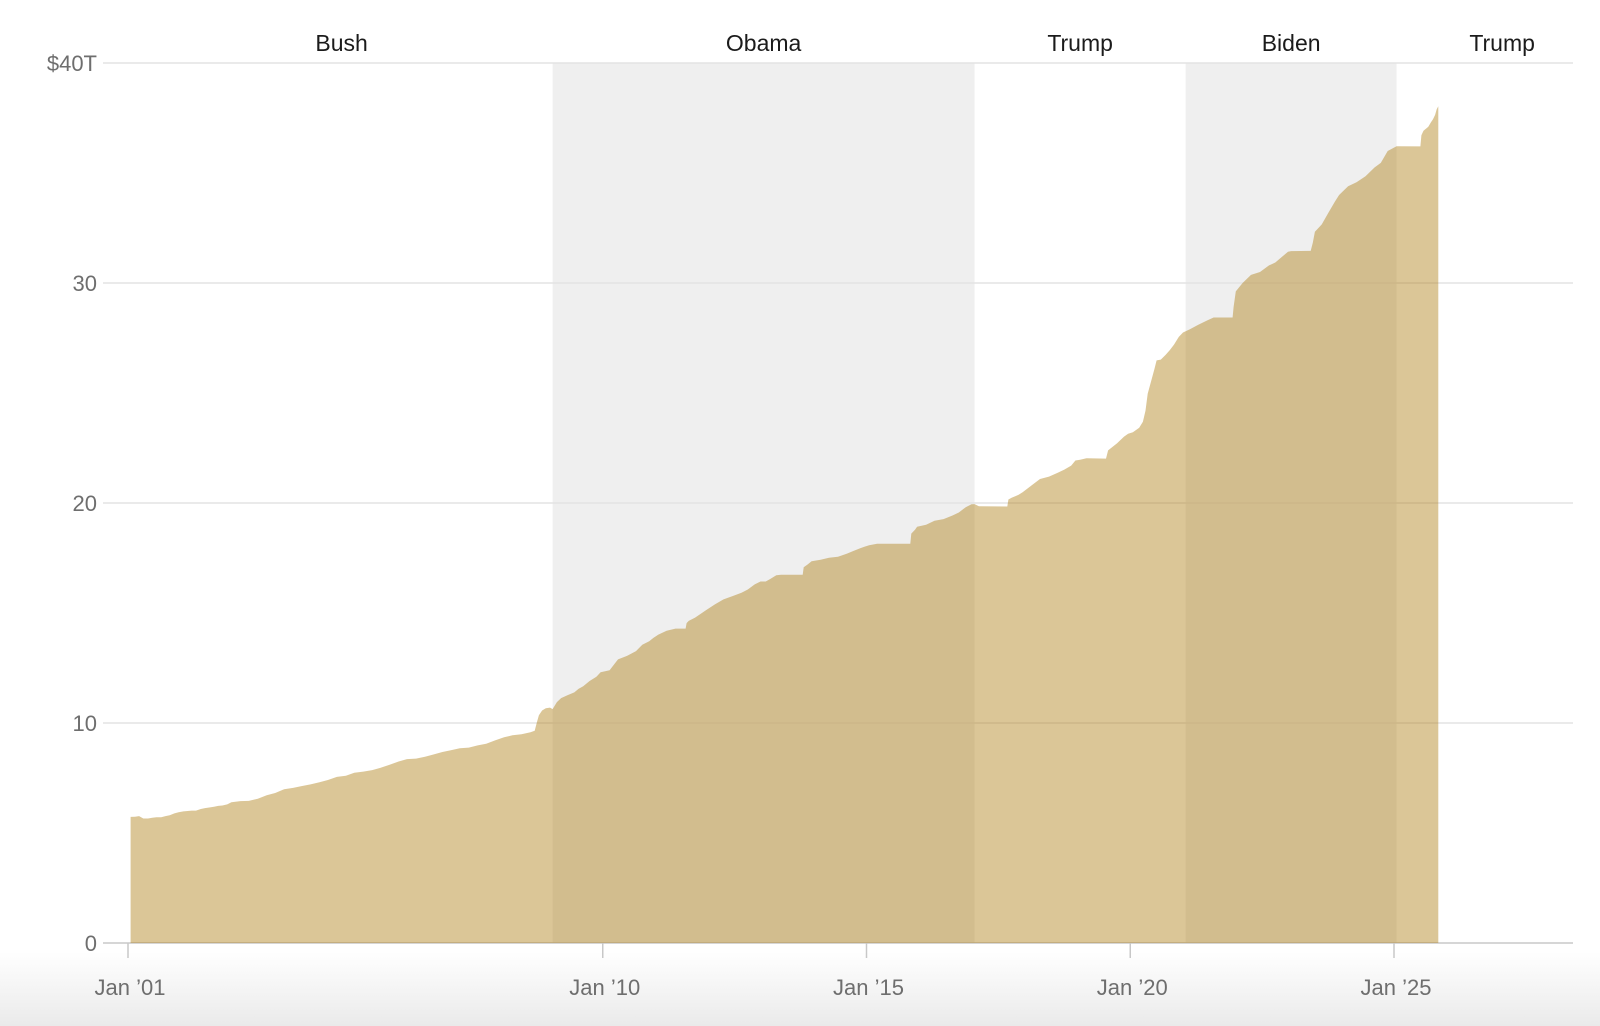 The image size is (1600, 1026). I want to click on president-label-obama: Obama, so click(764, 43).